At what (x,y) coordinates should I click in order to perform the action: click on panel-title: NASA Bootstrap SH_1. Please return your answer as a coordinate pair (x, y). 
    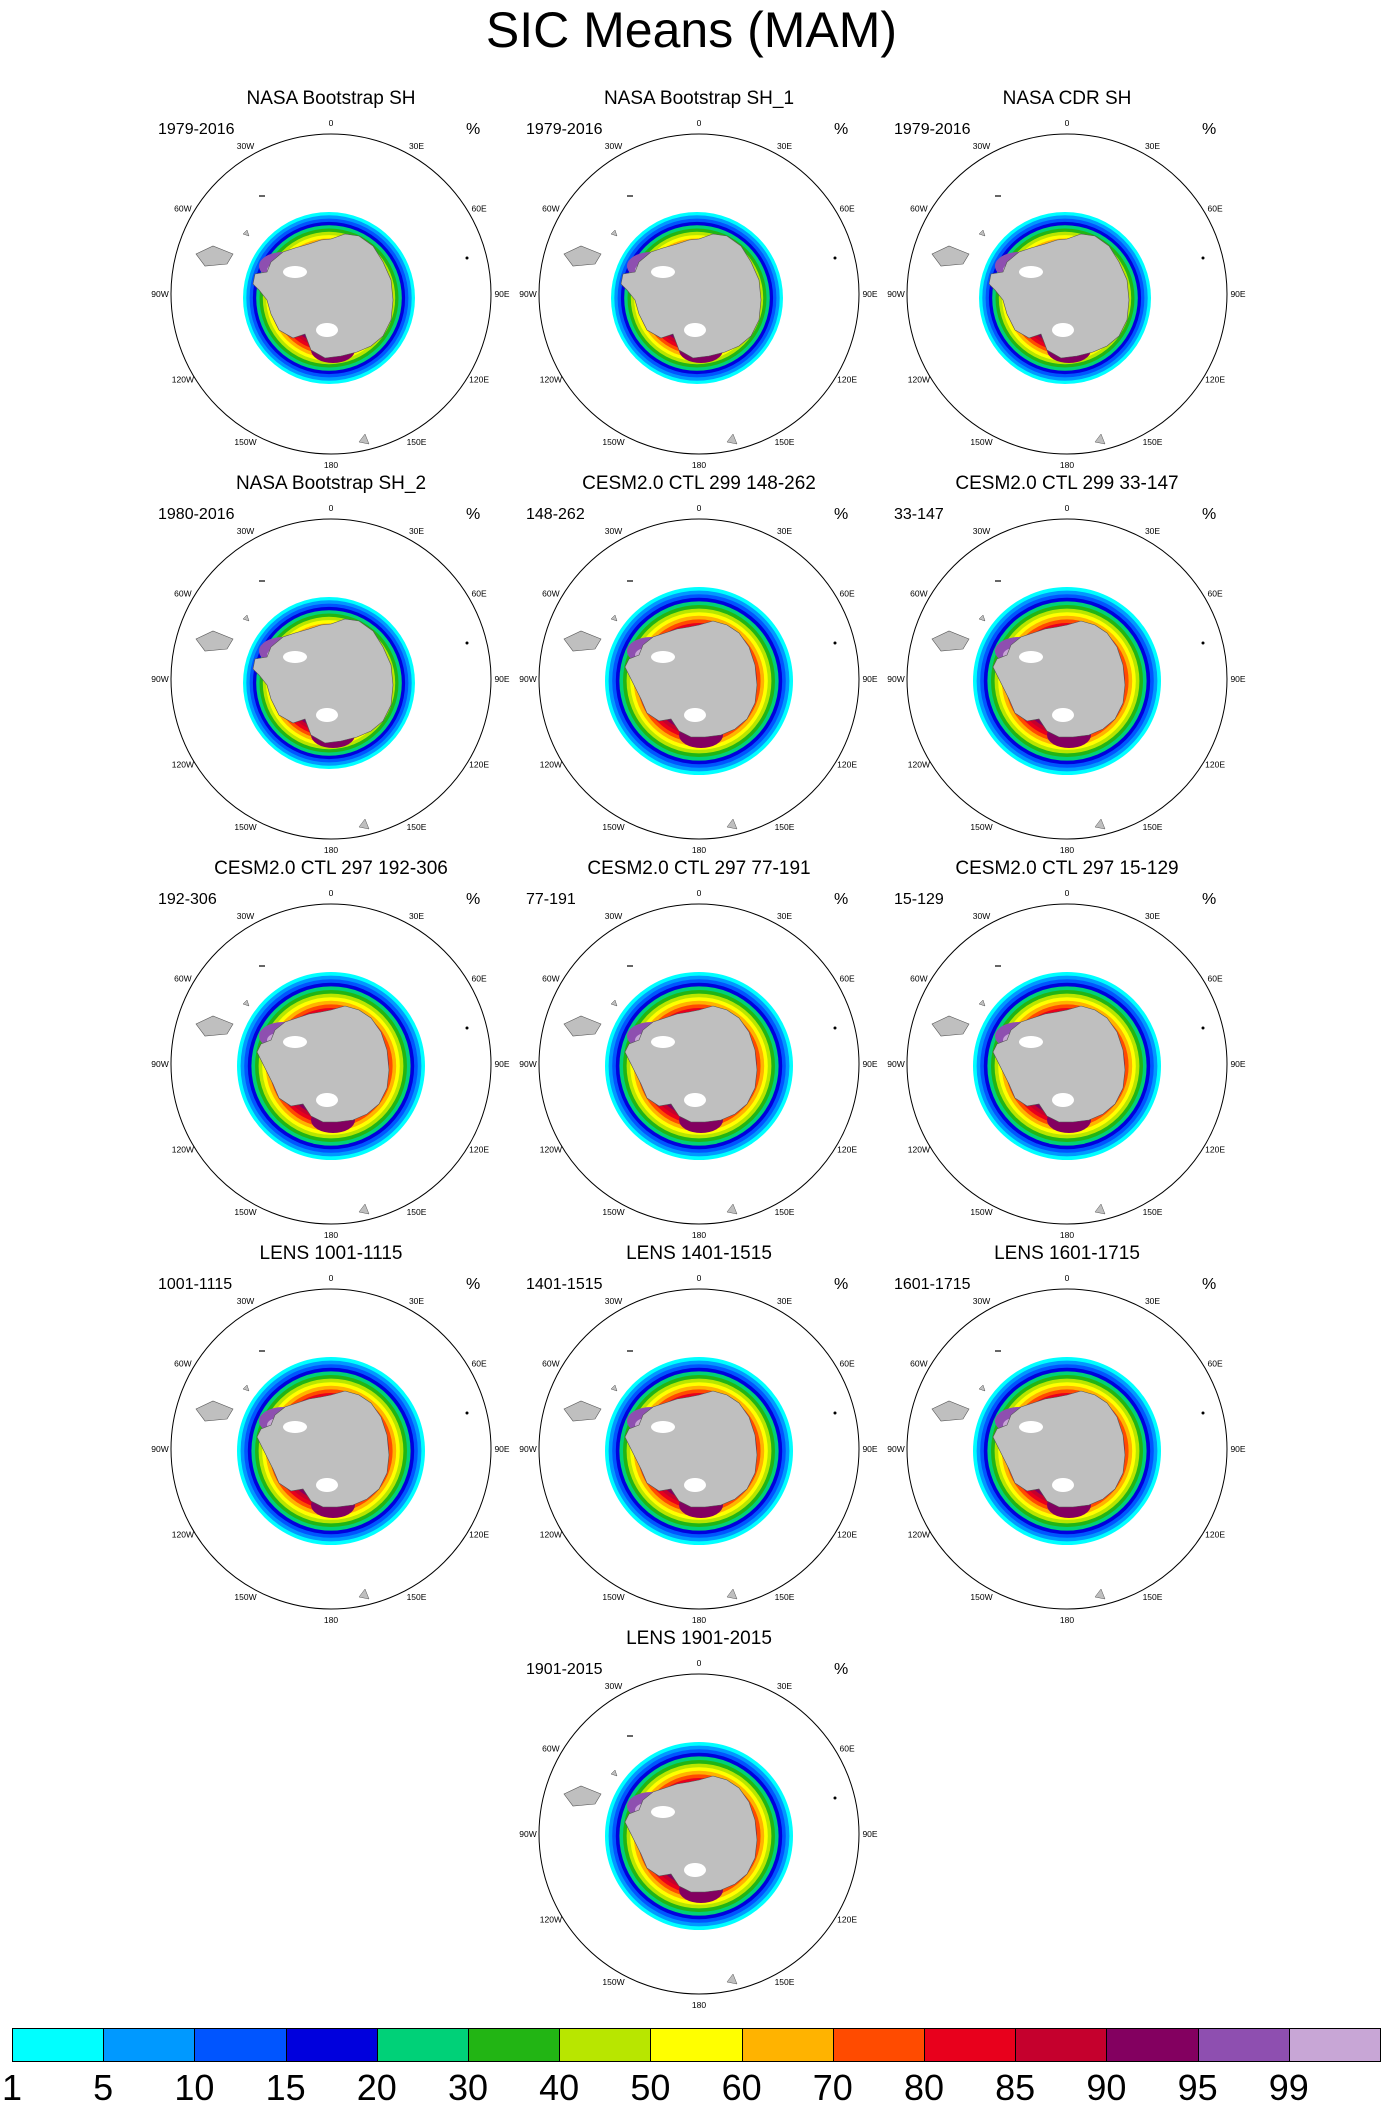
    Looking at the image, I should click on (699, 98).